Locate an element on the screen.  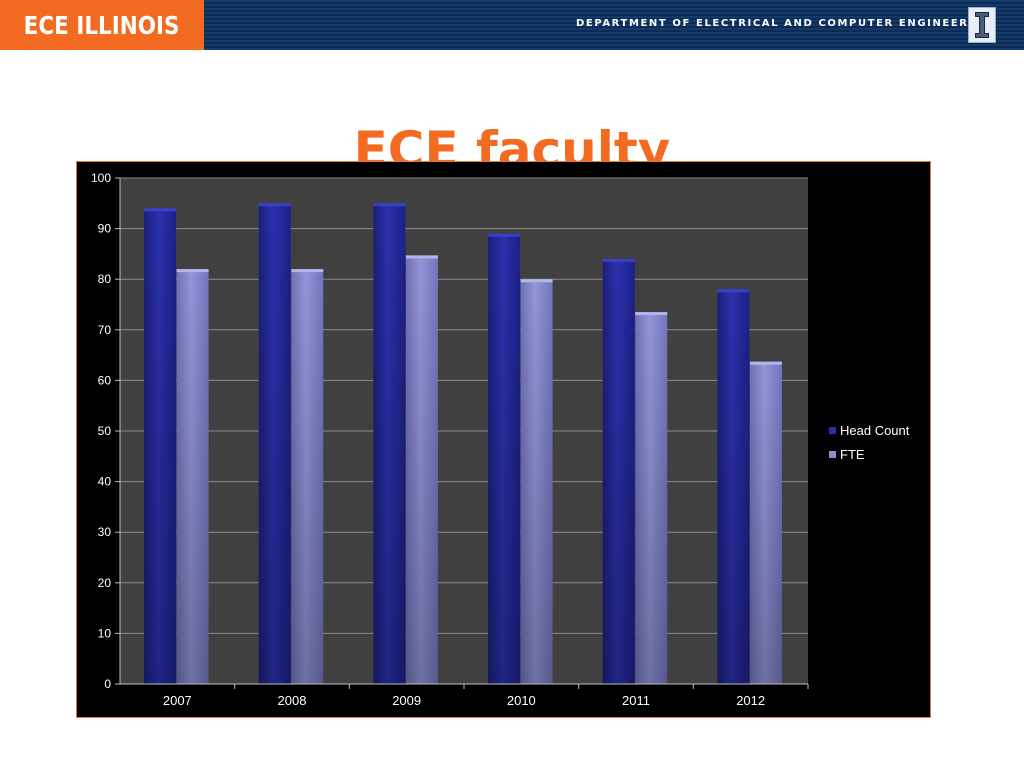
bar-cap-fte-2011 is located at coordinates (651, 314).